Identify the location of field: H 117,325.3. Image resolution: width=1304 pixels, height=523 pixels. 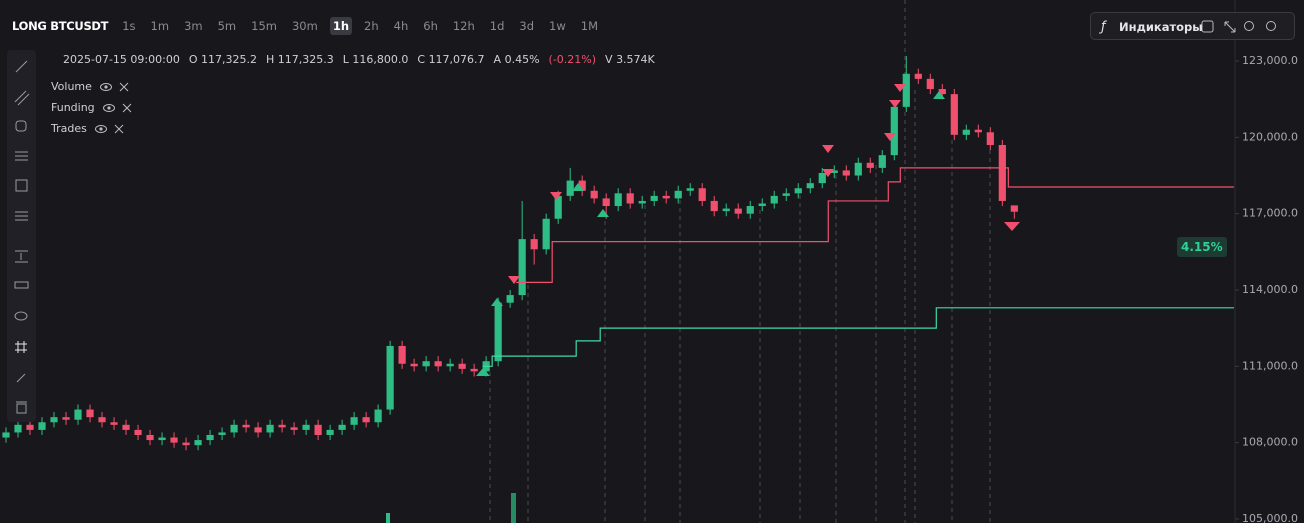
(300, 59).